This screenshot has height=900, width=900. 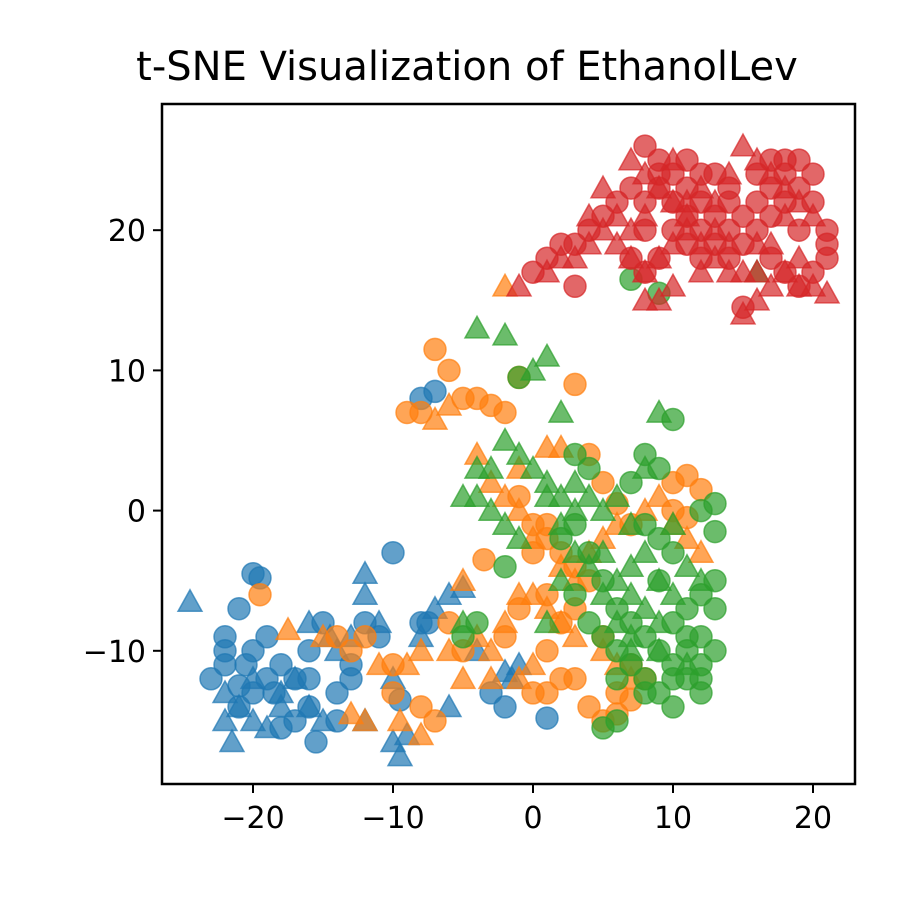 What do you see at coordinates (813, 818) in the screenshot?
I see `x-tick-label: 20` at bounding box center [813, 818].